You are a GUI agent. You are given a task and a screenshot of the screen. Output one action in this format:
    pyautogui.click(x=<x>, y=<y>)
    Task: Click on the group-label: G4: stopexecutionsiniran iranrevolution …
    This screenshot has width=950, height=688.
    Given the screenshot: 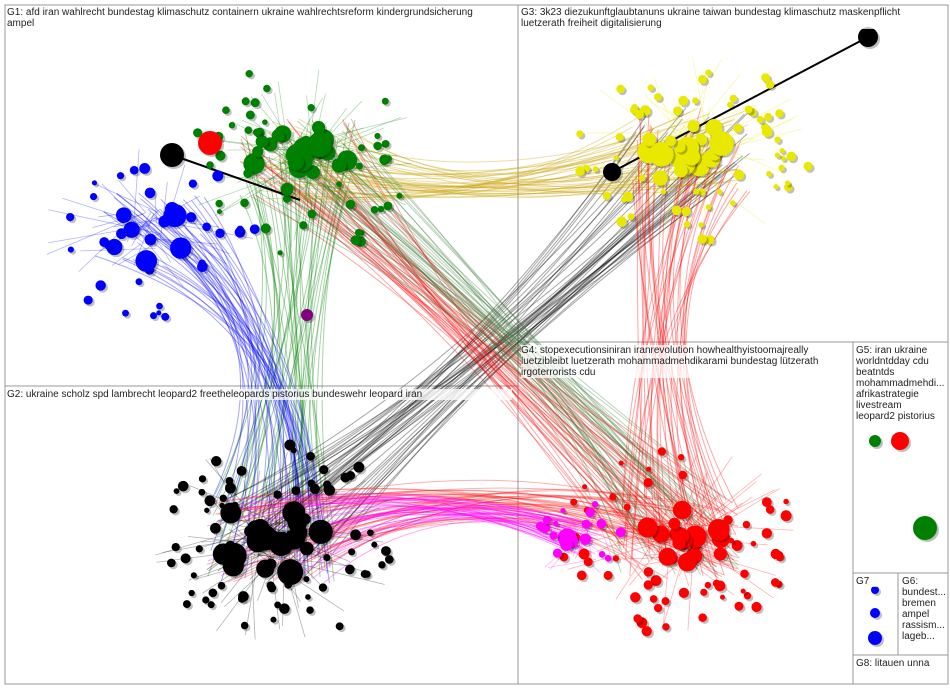 What is the action you would take?
    pyautogui.click(x=685, y=361)
    